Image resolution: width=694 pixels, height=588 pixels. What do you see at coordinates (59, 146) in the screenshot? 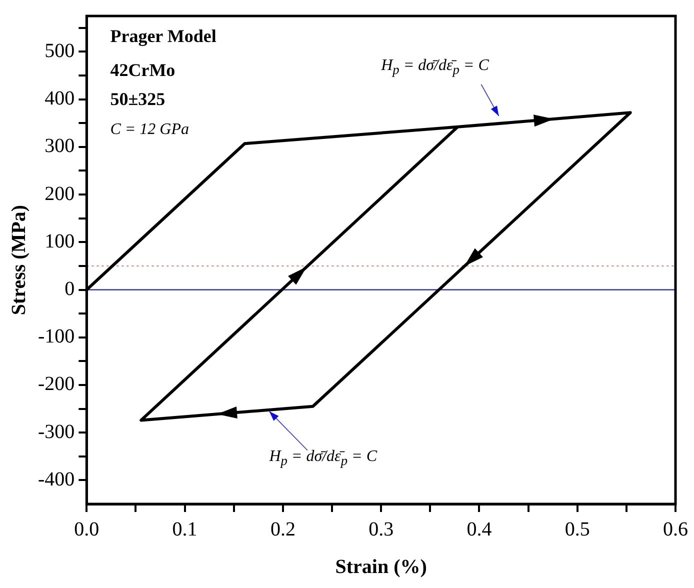
I see `y-tick-label: 300` at bounding box center [59, 146].